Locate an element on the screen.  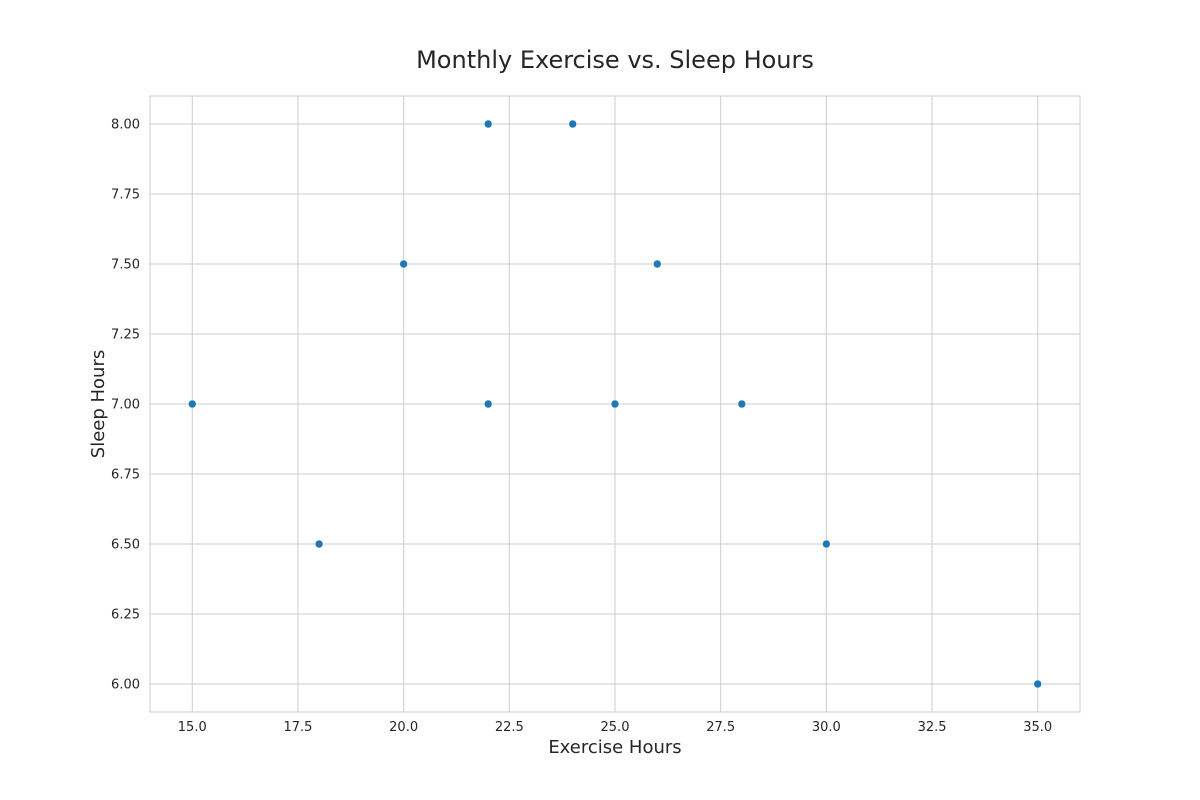
x-tick-label: 32.5 is located at coordinates (932, 727).